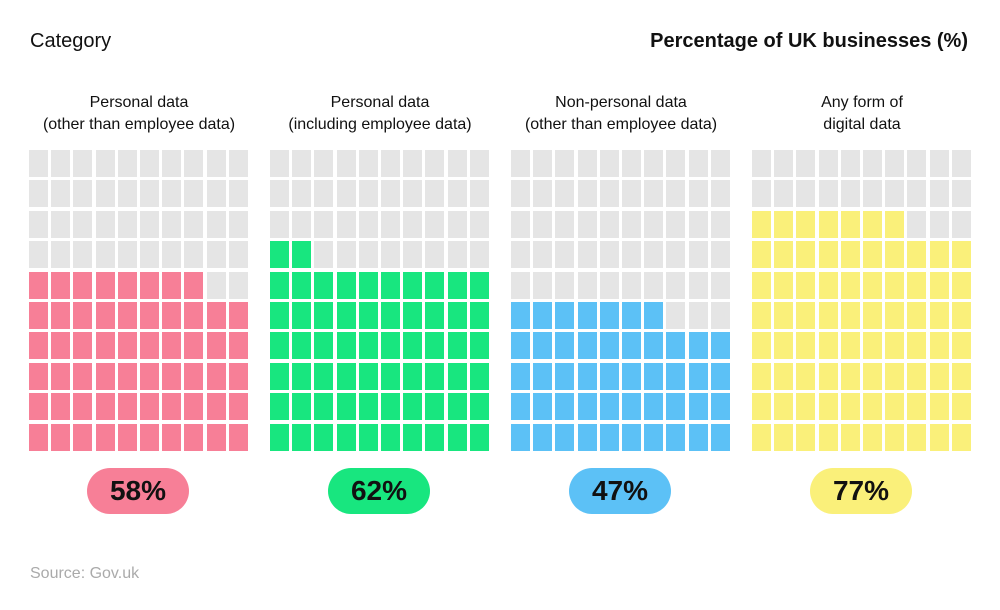 This screenshot has width=1000, height=610. What do you see at coordinates (621, 124) in the screenshot?
I see `panel-label-line-2: (other than employee data)` at bounding box center [621, 124].